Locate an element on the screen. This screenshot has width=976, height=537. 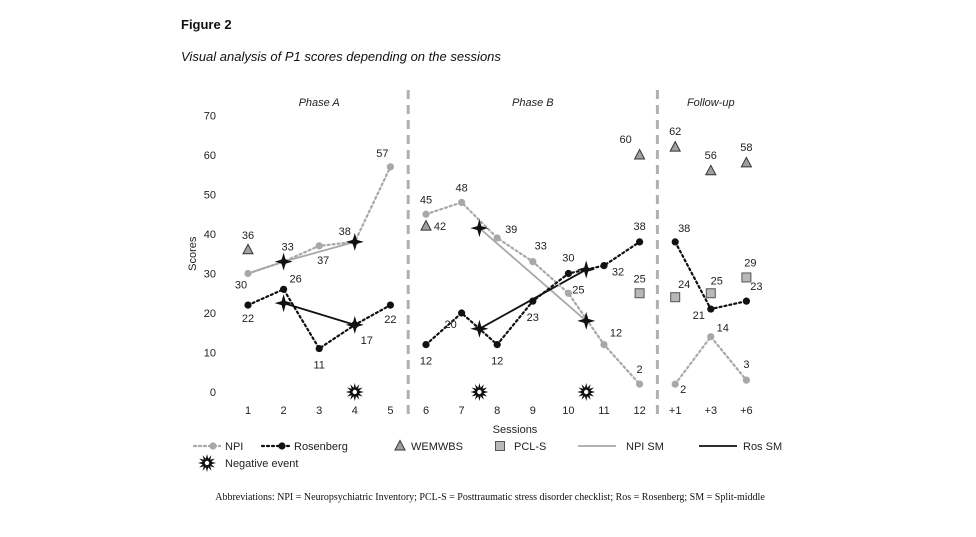
wemwbs-data-label: 60 is located at coordinates (625, 140).